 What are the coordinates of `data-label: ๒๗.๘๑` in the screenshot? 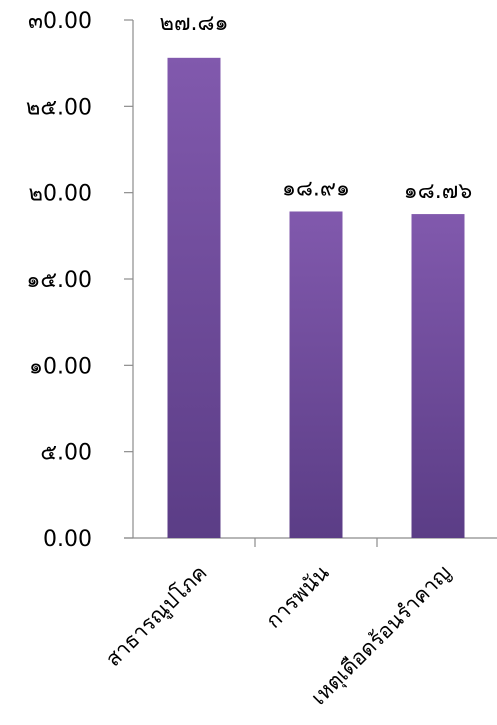 It's located at (194, 23).